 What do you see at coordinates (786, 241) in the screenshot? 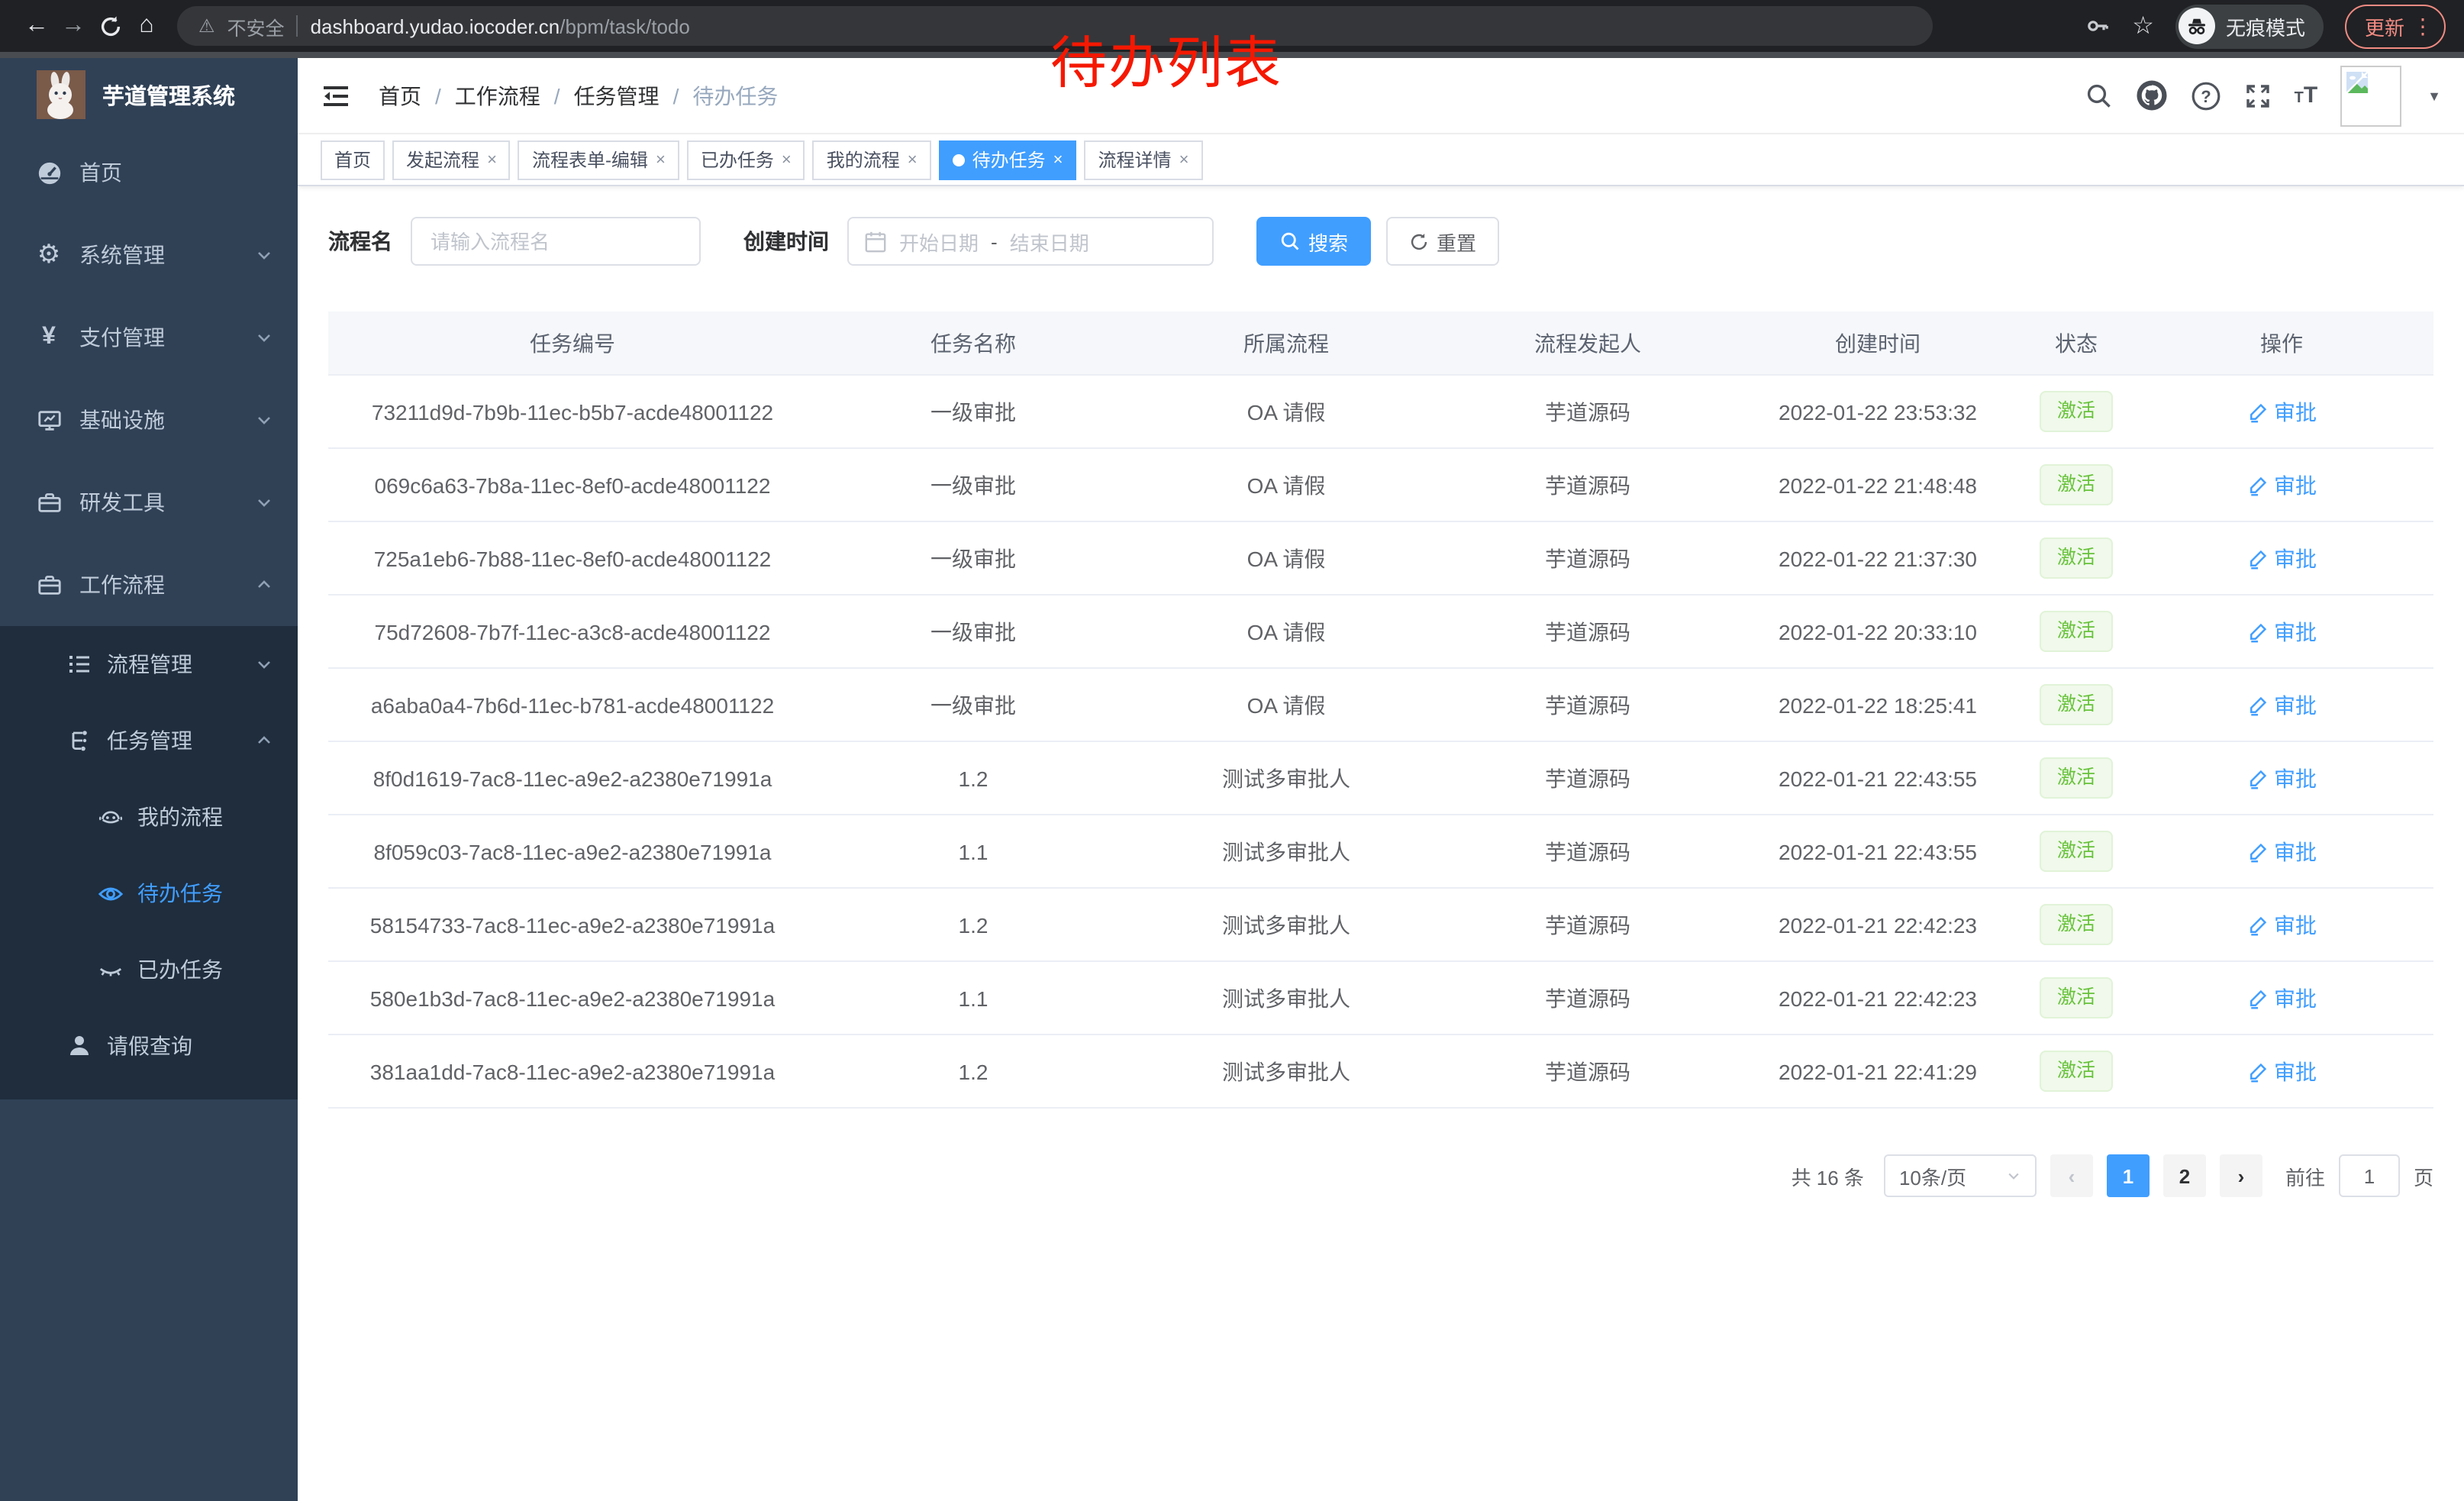
I see `create-time-label: 创建时间` at bounding box center [786, 241].